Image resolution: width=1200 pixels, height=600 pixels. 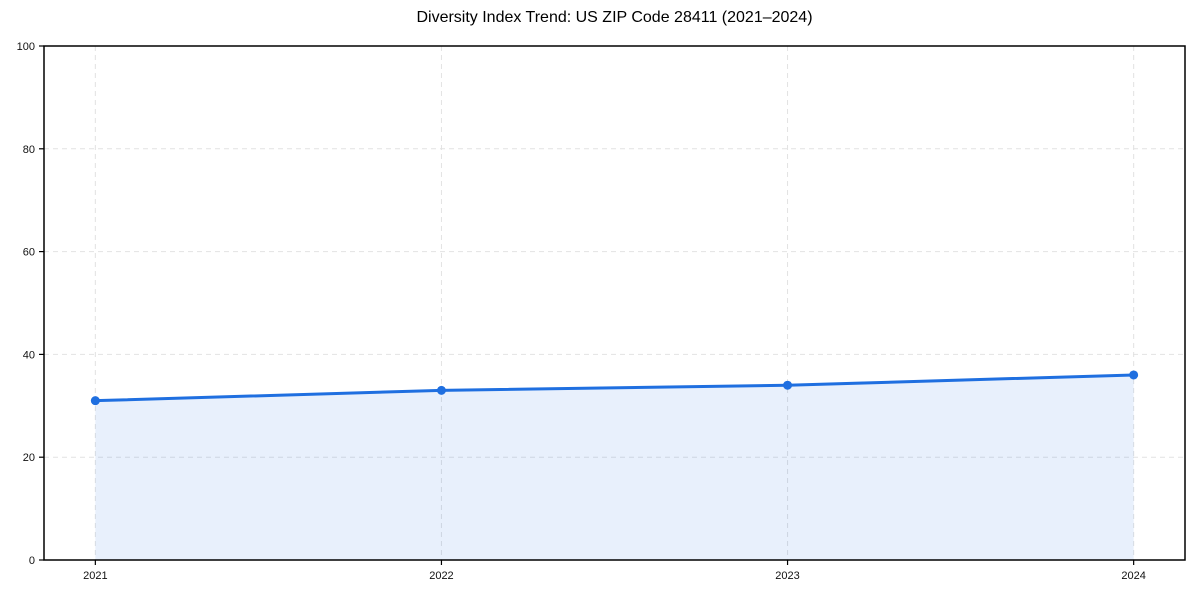 I want to click on x-tick-label: 2024, so click(x=1133, y=576).